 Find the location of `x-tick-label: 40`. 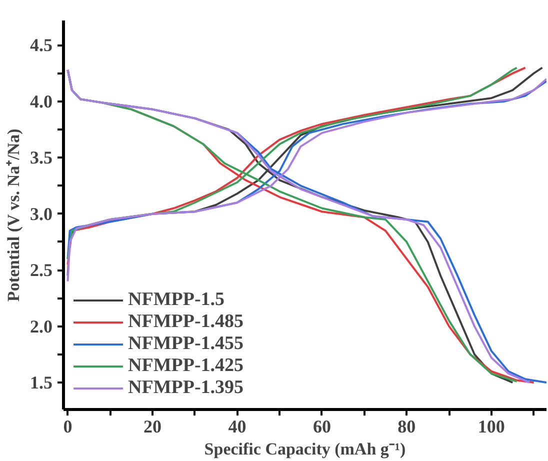

x-tick-label: 40 is located at coordinates (237, 426).